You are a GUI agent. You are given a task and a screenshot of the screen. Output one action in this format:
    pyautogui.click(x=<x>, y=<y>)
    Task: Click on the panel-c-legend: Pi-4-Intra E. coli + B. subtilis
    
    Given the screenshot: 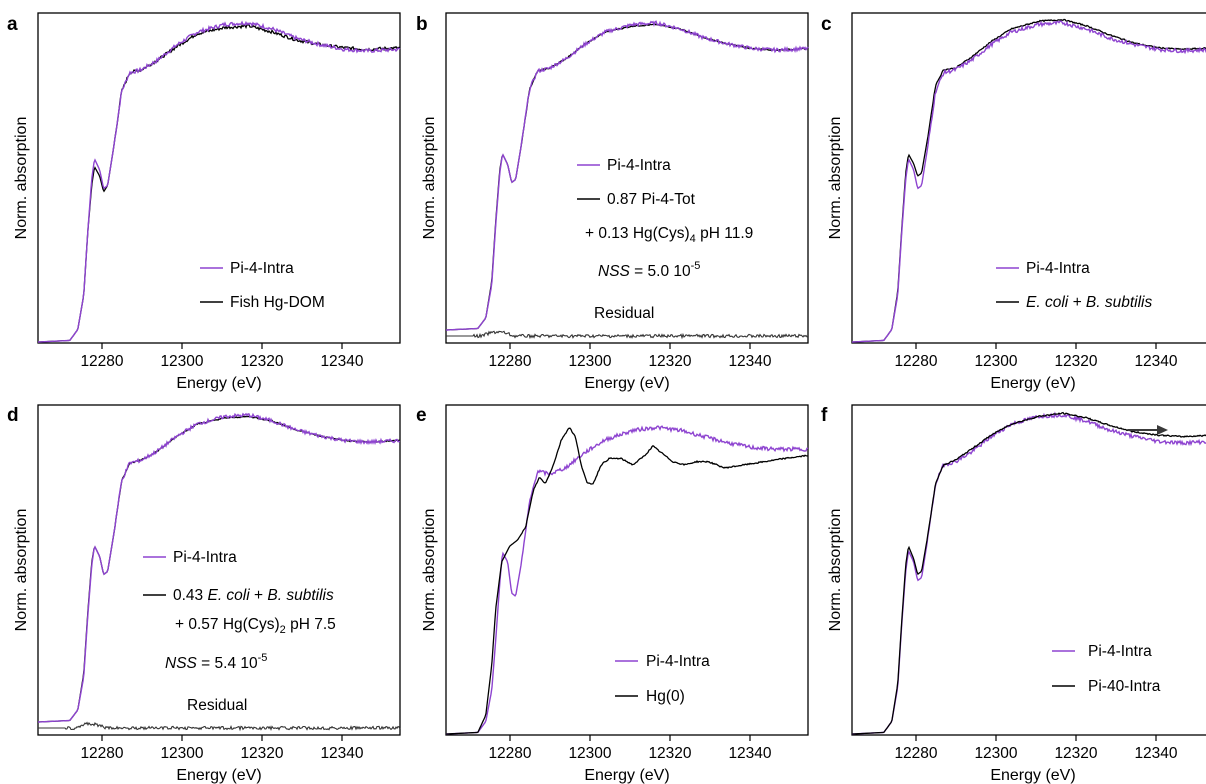 What is the action you would take?
    pyautogui.click(x=1074, y=285)
    